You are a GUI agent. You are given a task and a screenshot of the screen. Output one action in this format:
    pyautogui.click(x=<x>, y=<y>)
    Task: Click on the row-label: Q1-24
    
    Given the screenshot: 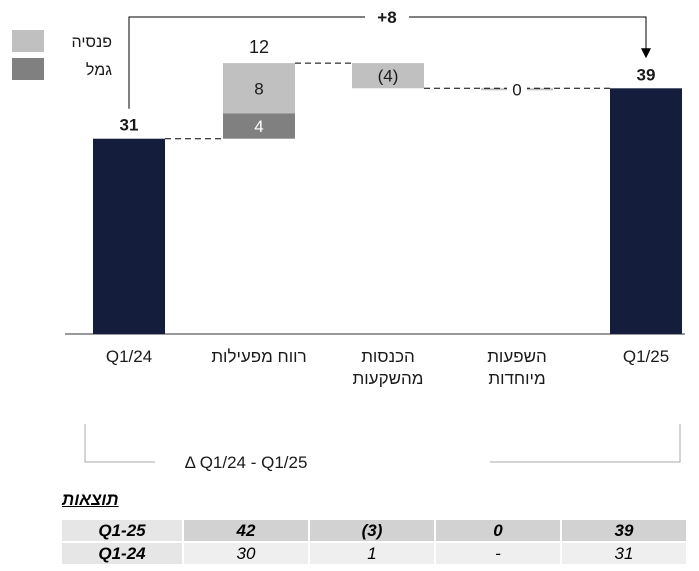 What is the action you would take?
    pyautogui.click(x=122, y=553)
    